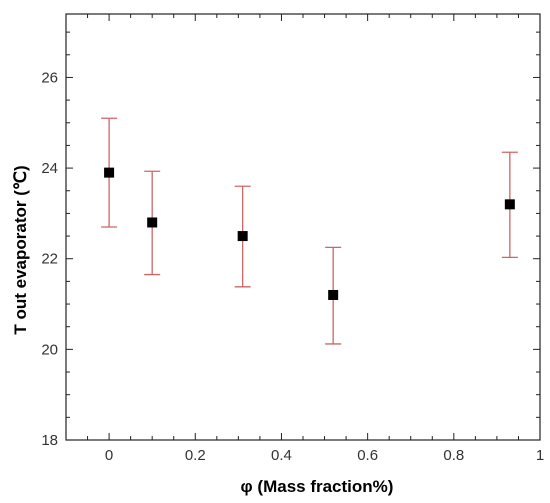 The image size is (550, 503). Describe the element at coordinates (195, 455) in the screenshot. I see `x-tick-label: 0.2` at that location.